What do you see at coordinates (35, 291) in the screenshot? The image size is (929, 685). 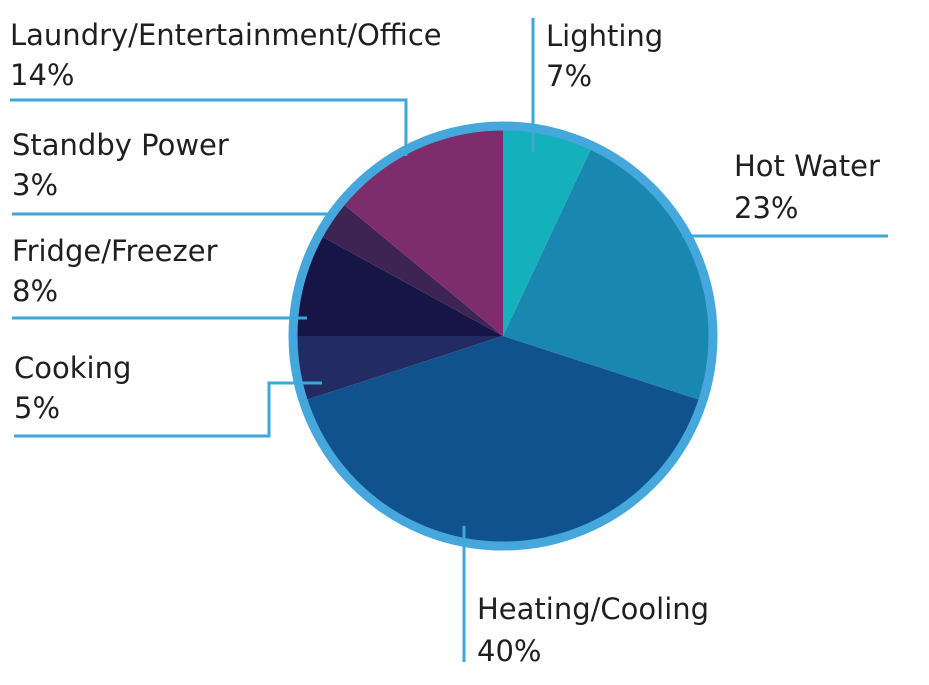 I see `value-fridge-freezer: 8%` at bounding box center [35, 291].